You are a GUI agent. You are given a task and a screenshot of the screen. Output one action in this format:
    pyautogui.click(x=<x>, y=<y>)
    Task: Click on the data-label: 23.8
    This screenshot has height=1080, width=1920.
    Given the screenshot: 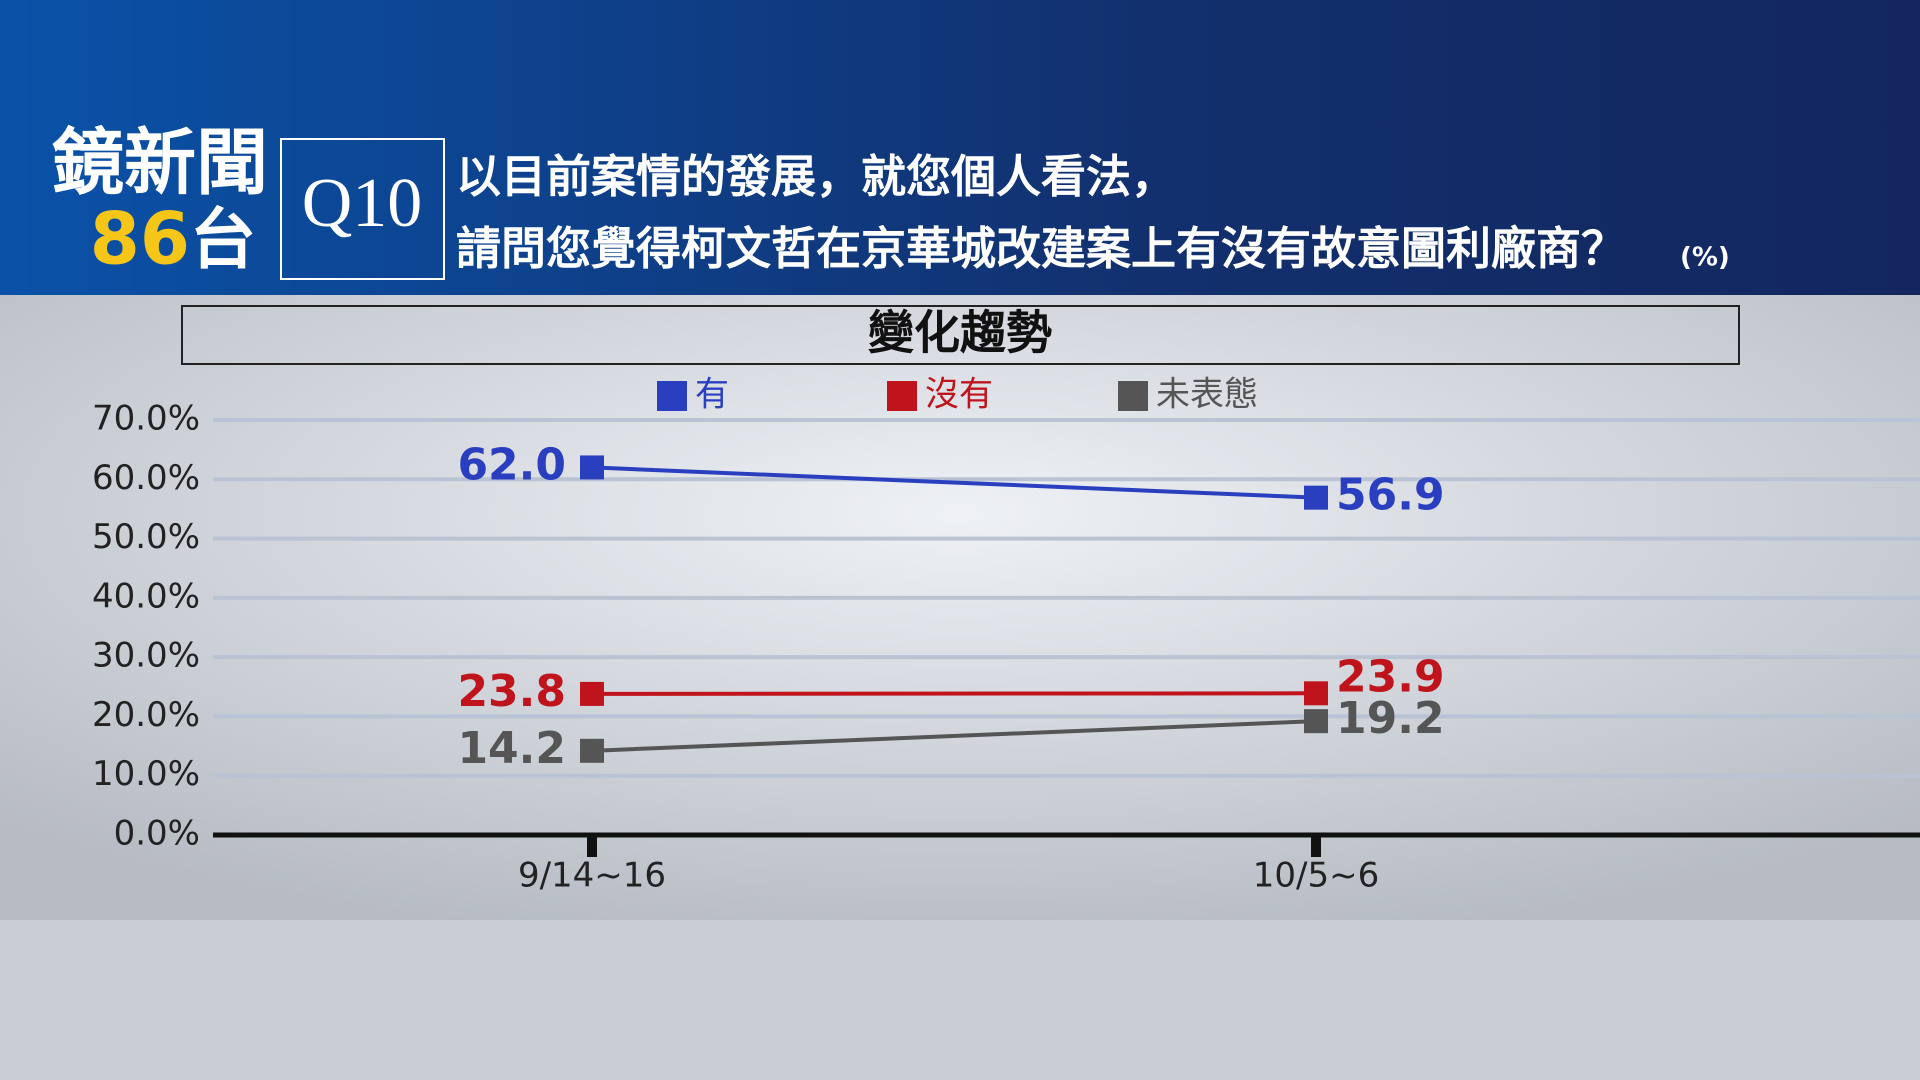 What is the action you would take?
    pyautogui.click(x=511, y=691)
    